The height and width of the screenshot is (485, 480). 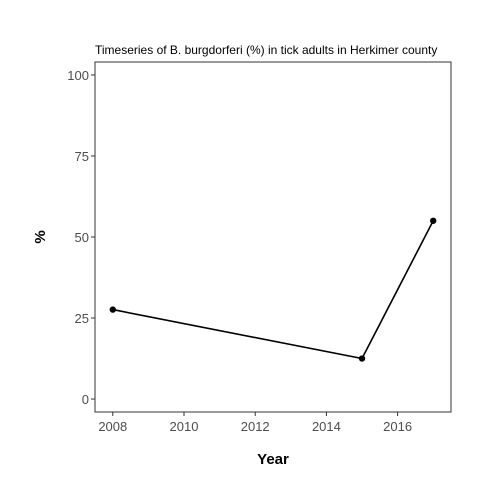 What do you see at coordinates (184, 426) in the screenshot?
I see `x-tick-label: 2010` at bounding box center [184, 426].